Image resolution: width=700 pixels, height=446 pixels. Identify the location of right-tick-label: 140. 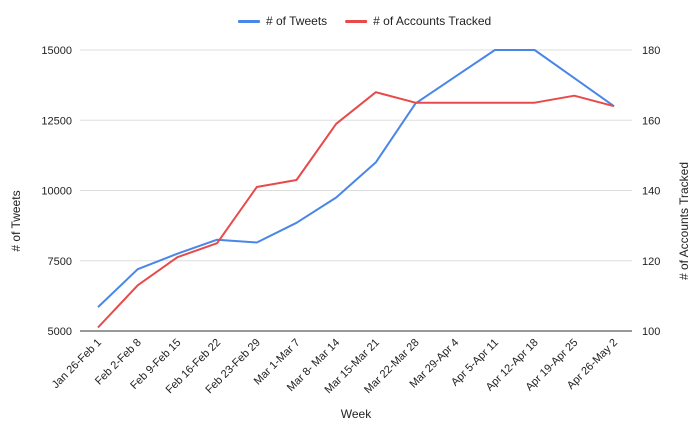
(651, 192).